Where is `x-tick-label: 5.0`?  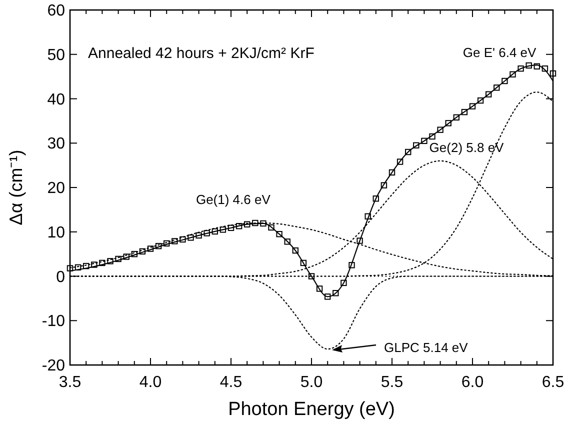 x-tick-label: 5.0 is located at coordinates (311, 382).